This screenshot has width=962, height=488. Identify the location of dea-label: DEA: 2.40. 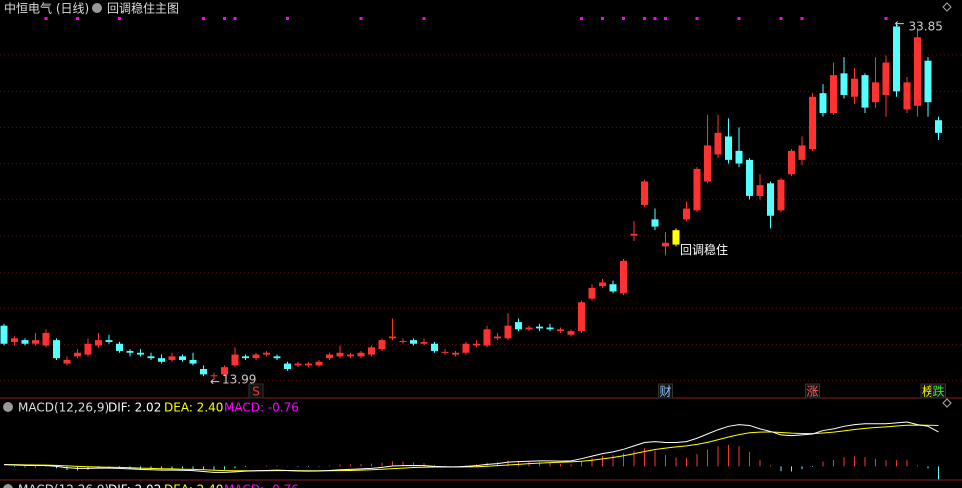
(193, 408).